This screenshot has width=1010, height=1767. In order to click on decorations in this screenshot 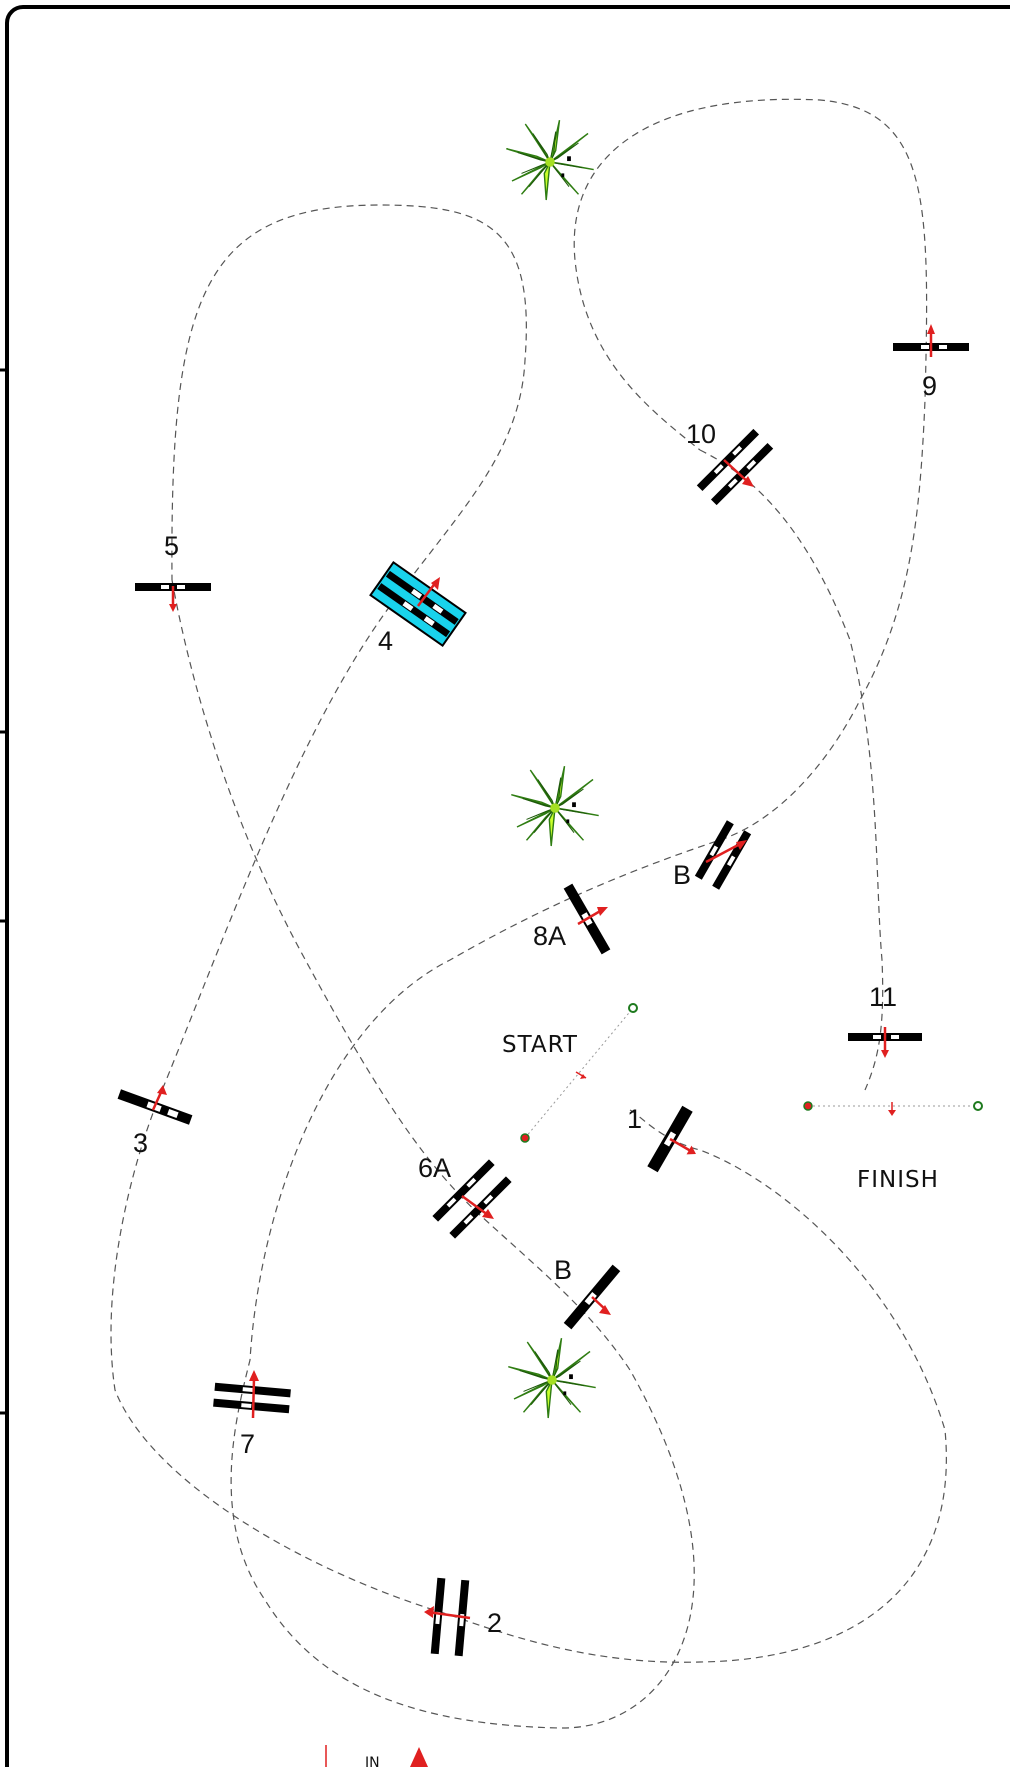, I will do `click(552, 769)`.